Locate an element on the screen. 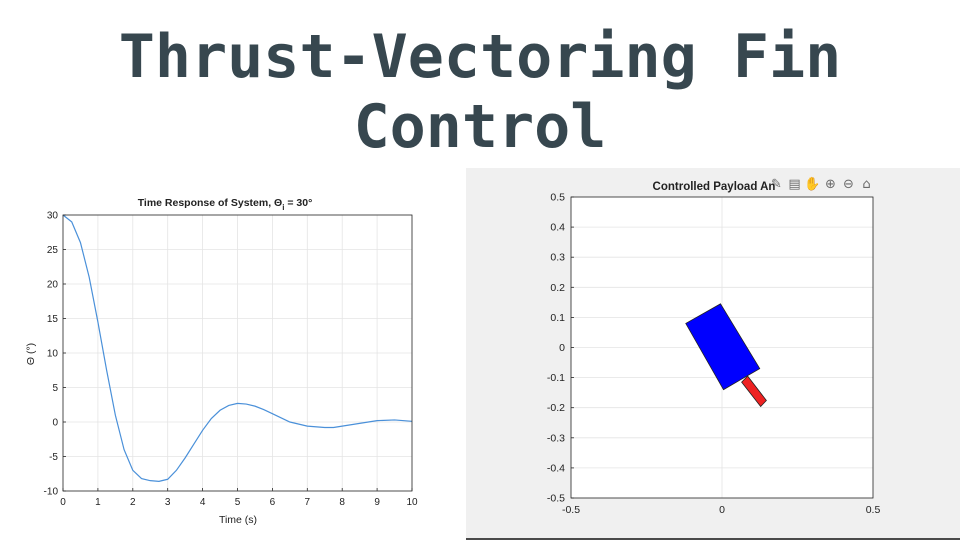 The height and width of the screenshot is (543, 960). fin-shape is located at coordinates (754, 391).